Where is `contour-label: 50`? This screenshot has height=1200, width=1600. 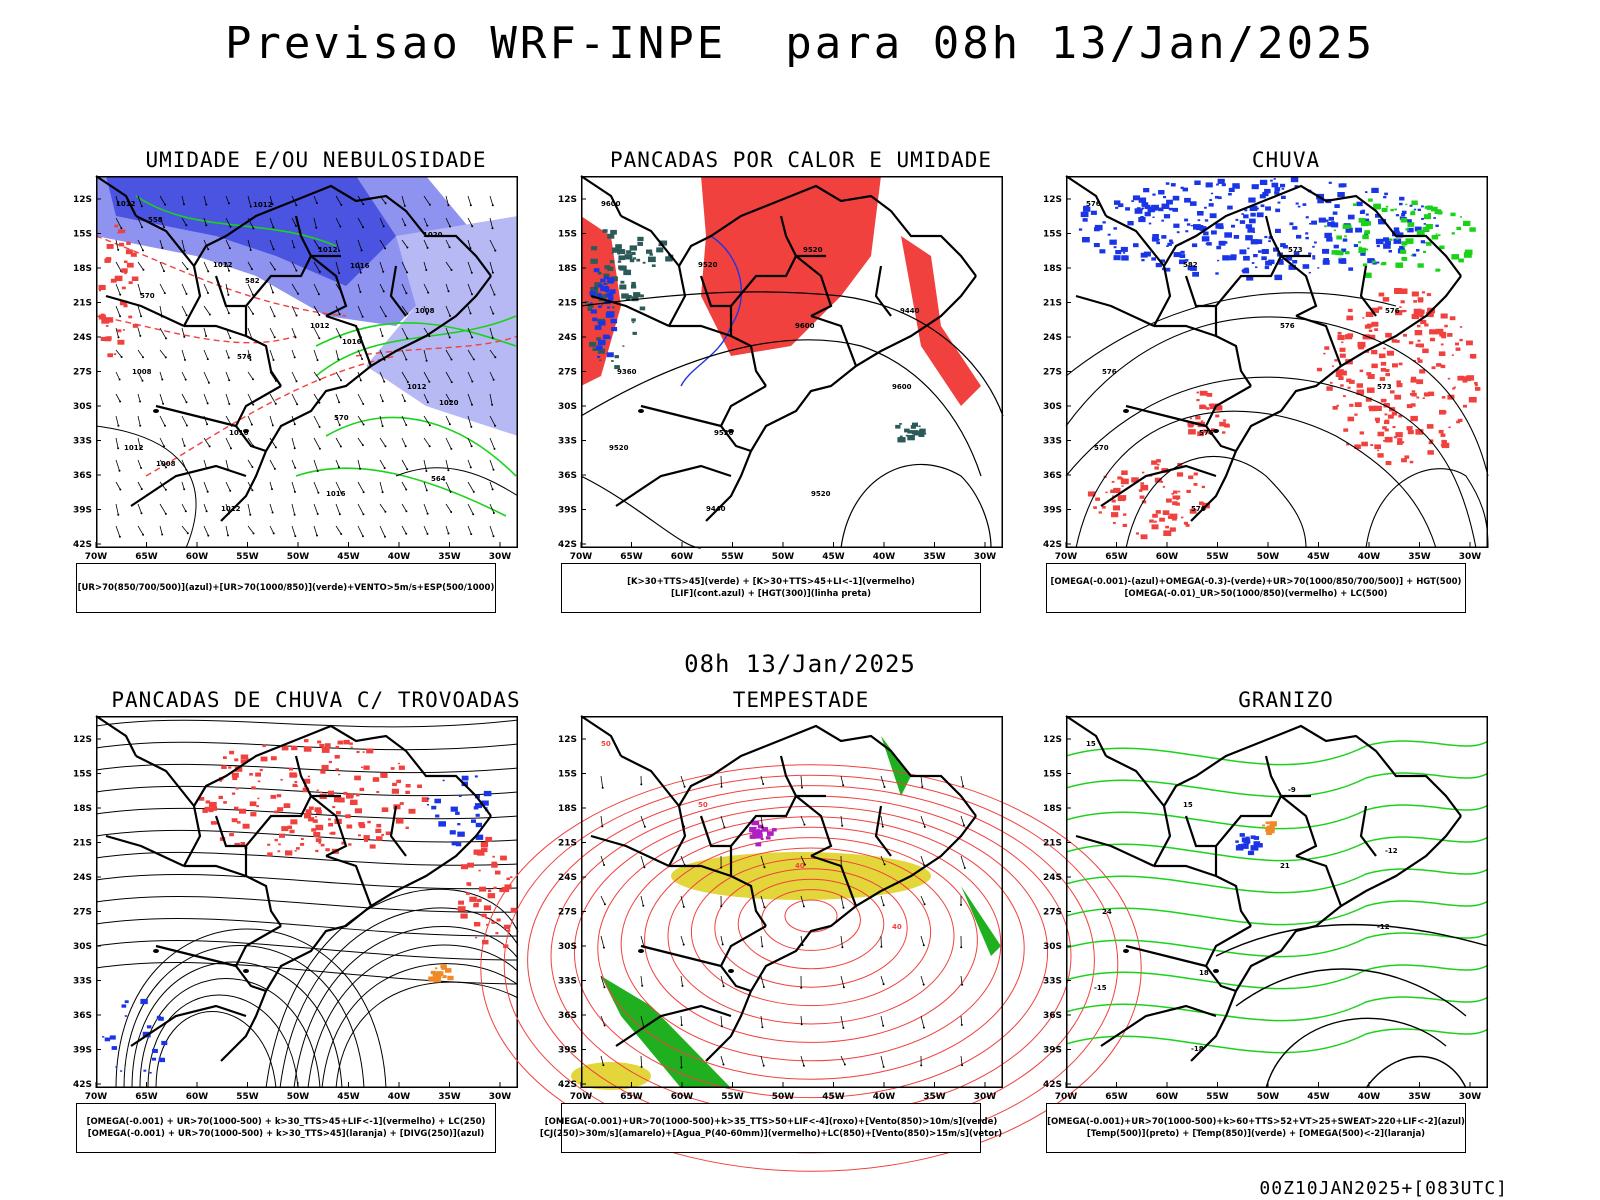 contour-label: 50 is located at coordinates (606, 744).